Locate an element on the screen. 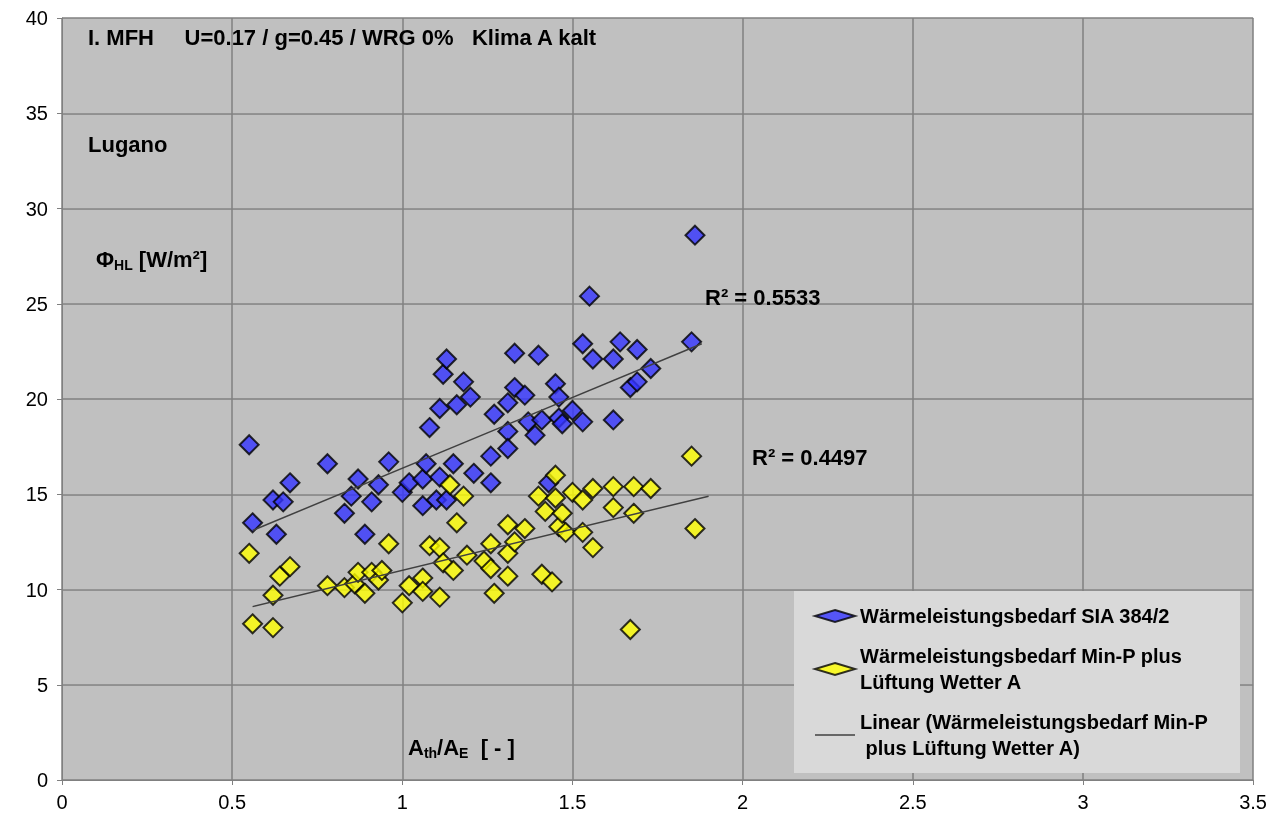 The height and width of the screenshot is (827, 1278). y-tick-label: 40 is located at coordinates (36, 18).